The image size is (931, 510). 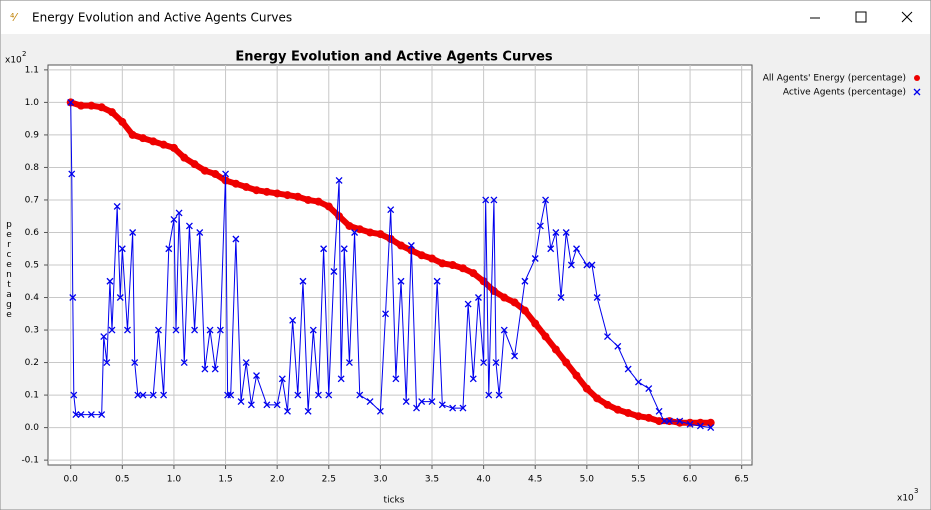 I want to click on y-tick-label: 0.1, so click(x=32, y=396).